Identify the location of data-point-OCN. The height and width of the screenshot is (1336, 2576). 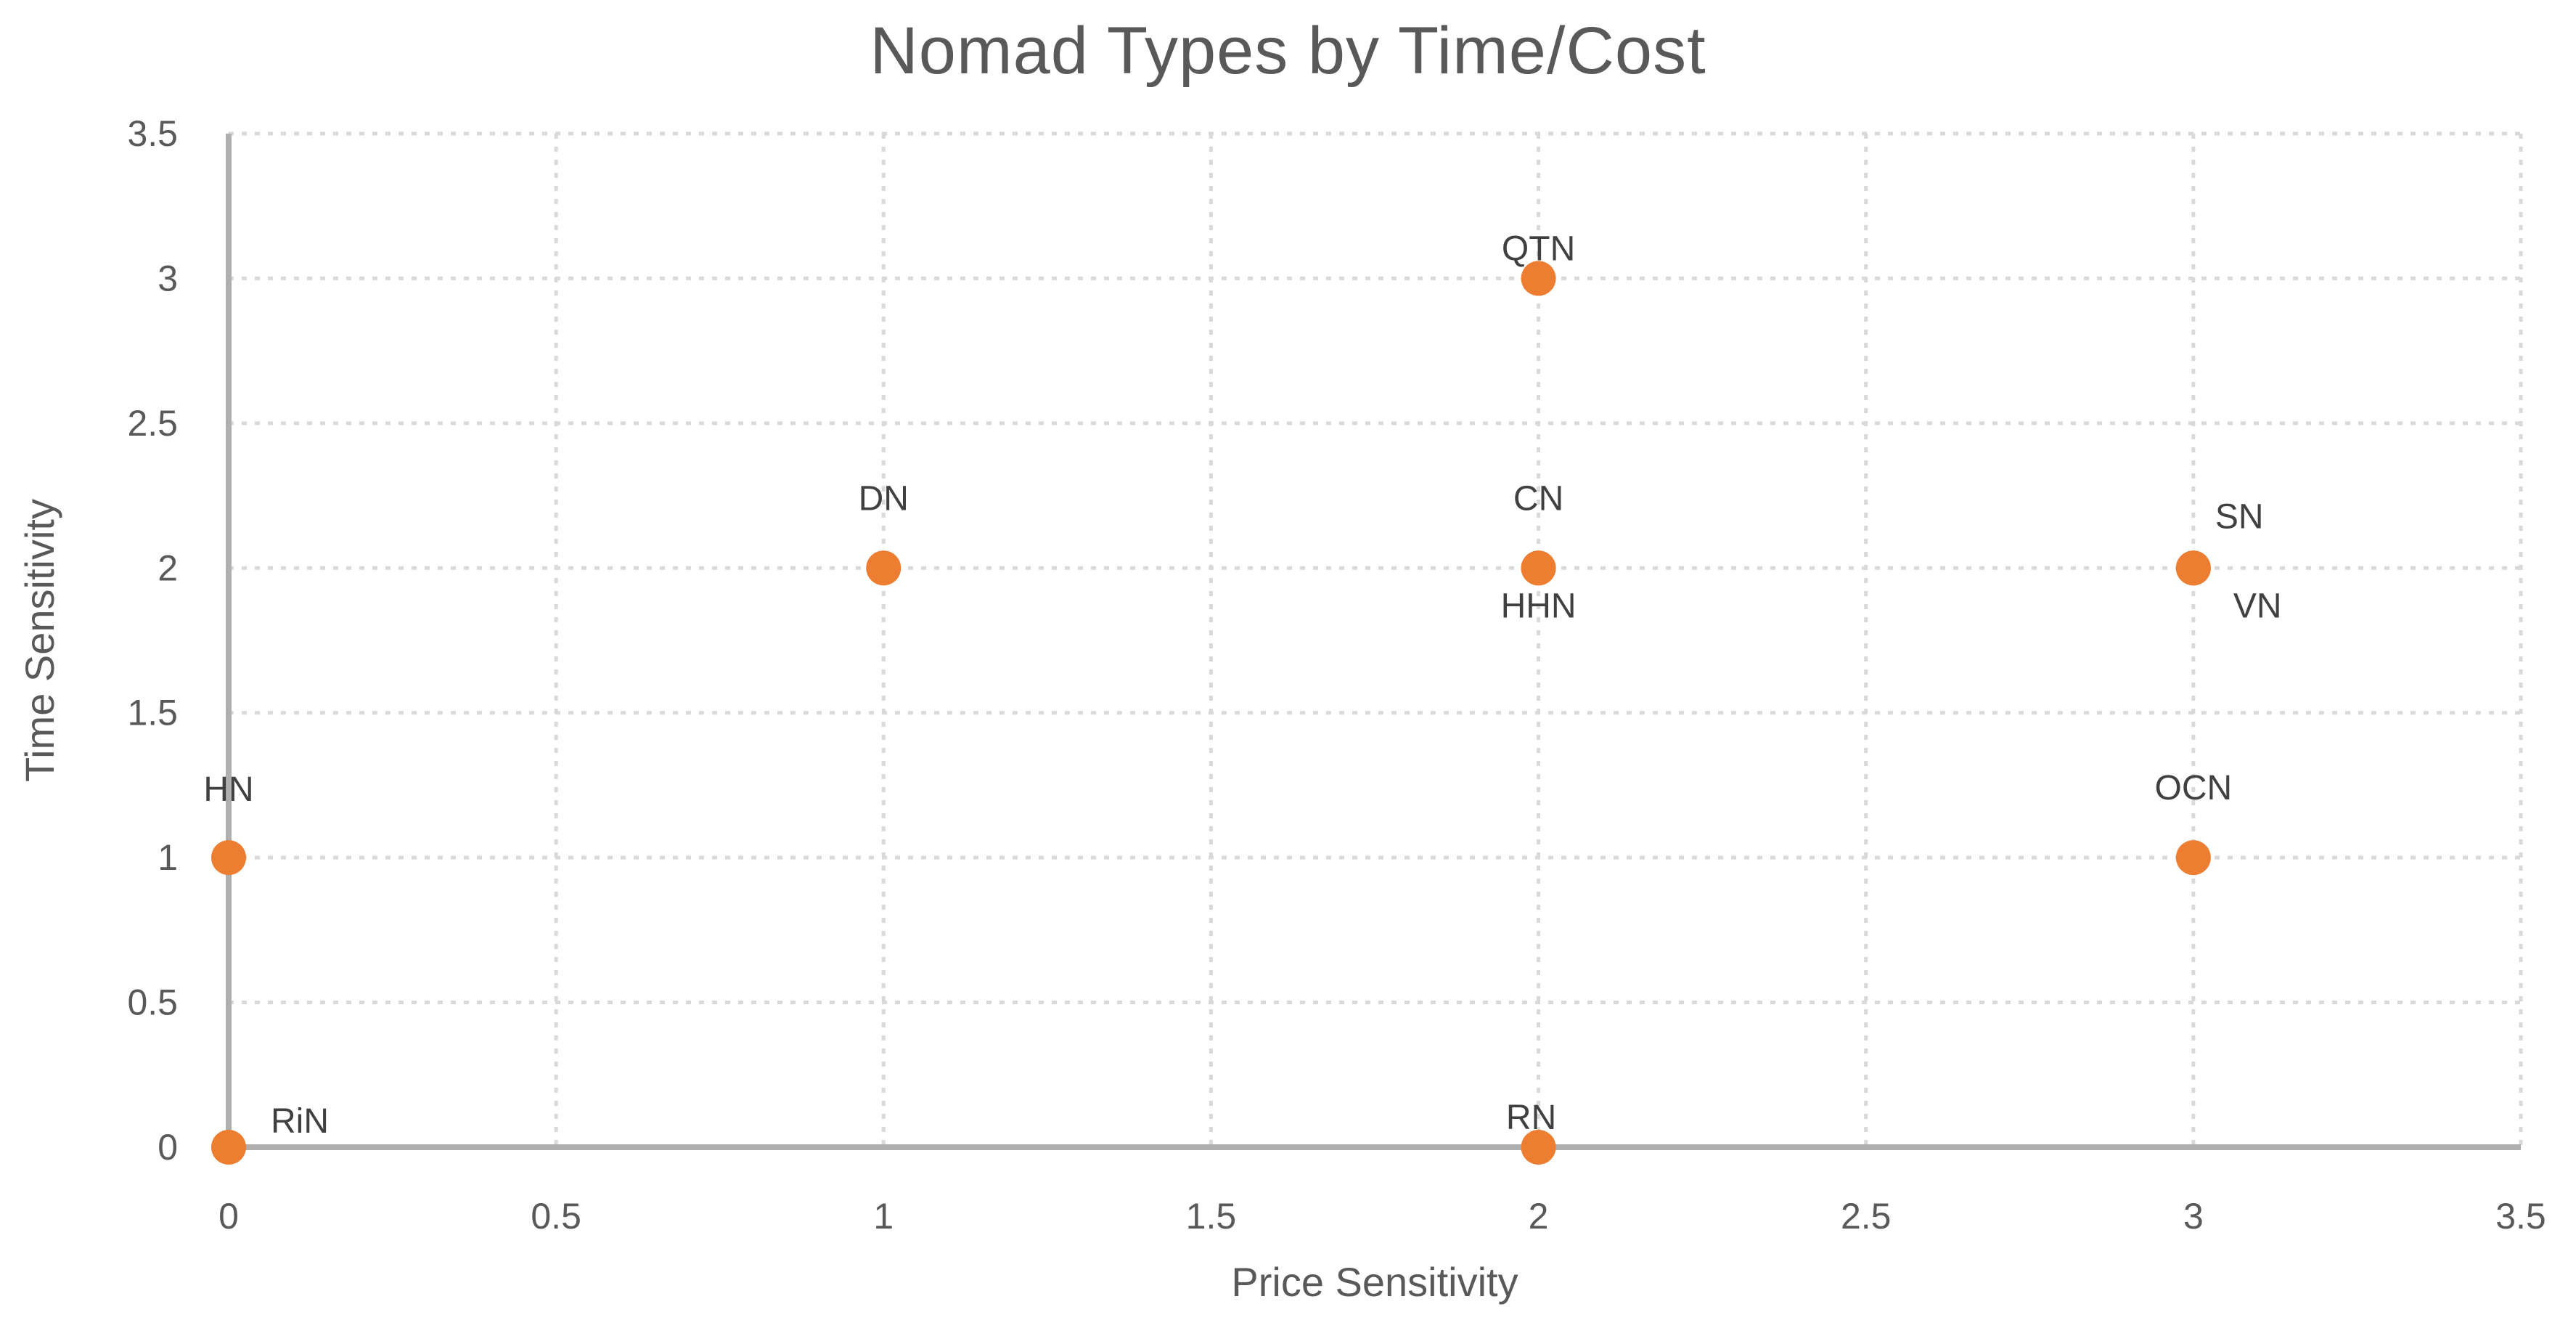
(2193, 858).